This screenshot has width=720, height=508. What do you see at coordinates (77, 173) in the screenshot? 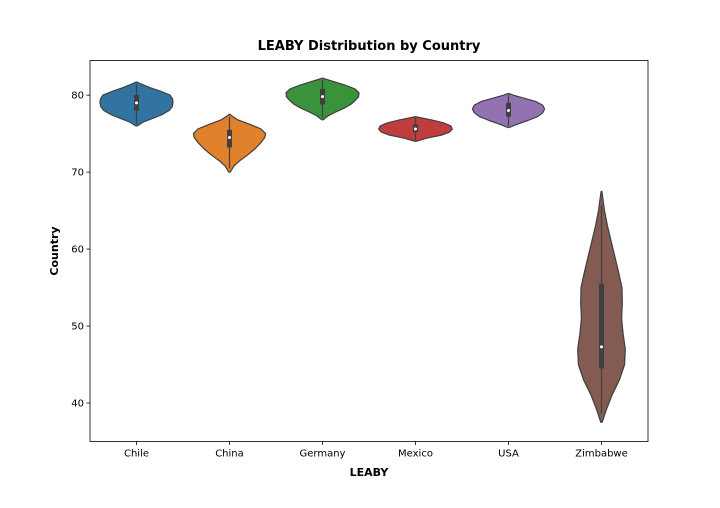
I see `y-tick-label: 70` at bounding box center [77, 173].